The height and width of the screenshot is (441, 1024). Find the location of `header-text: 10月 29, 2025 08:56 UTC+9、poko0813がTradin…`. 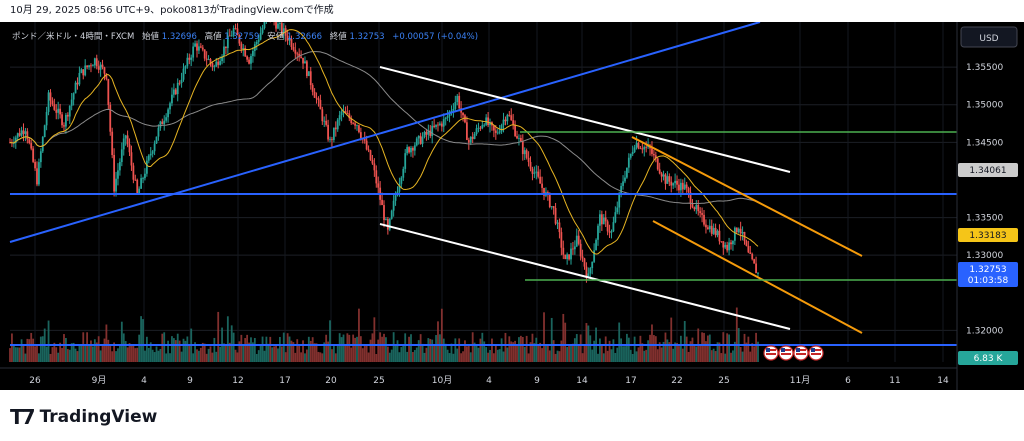

header-text: 10月 29, 2025 08:56 UTC+9、poko0813がTradin… is located at coordinates (172, 10).